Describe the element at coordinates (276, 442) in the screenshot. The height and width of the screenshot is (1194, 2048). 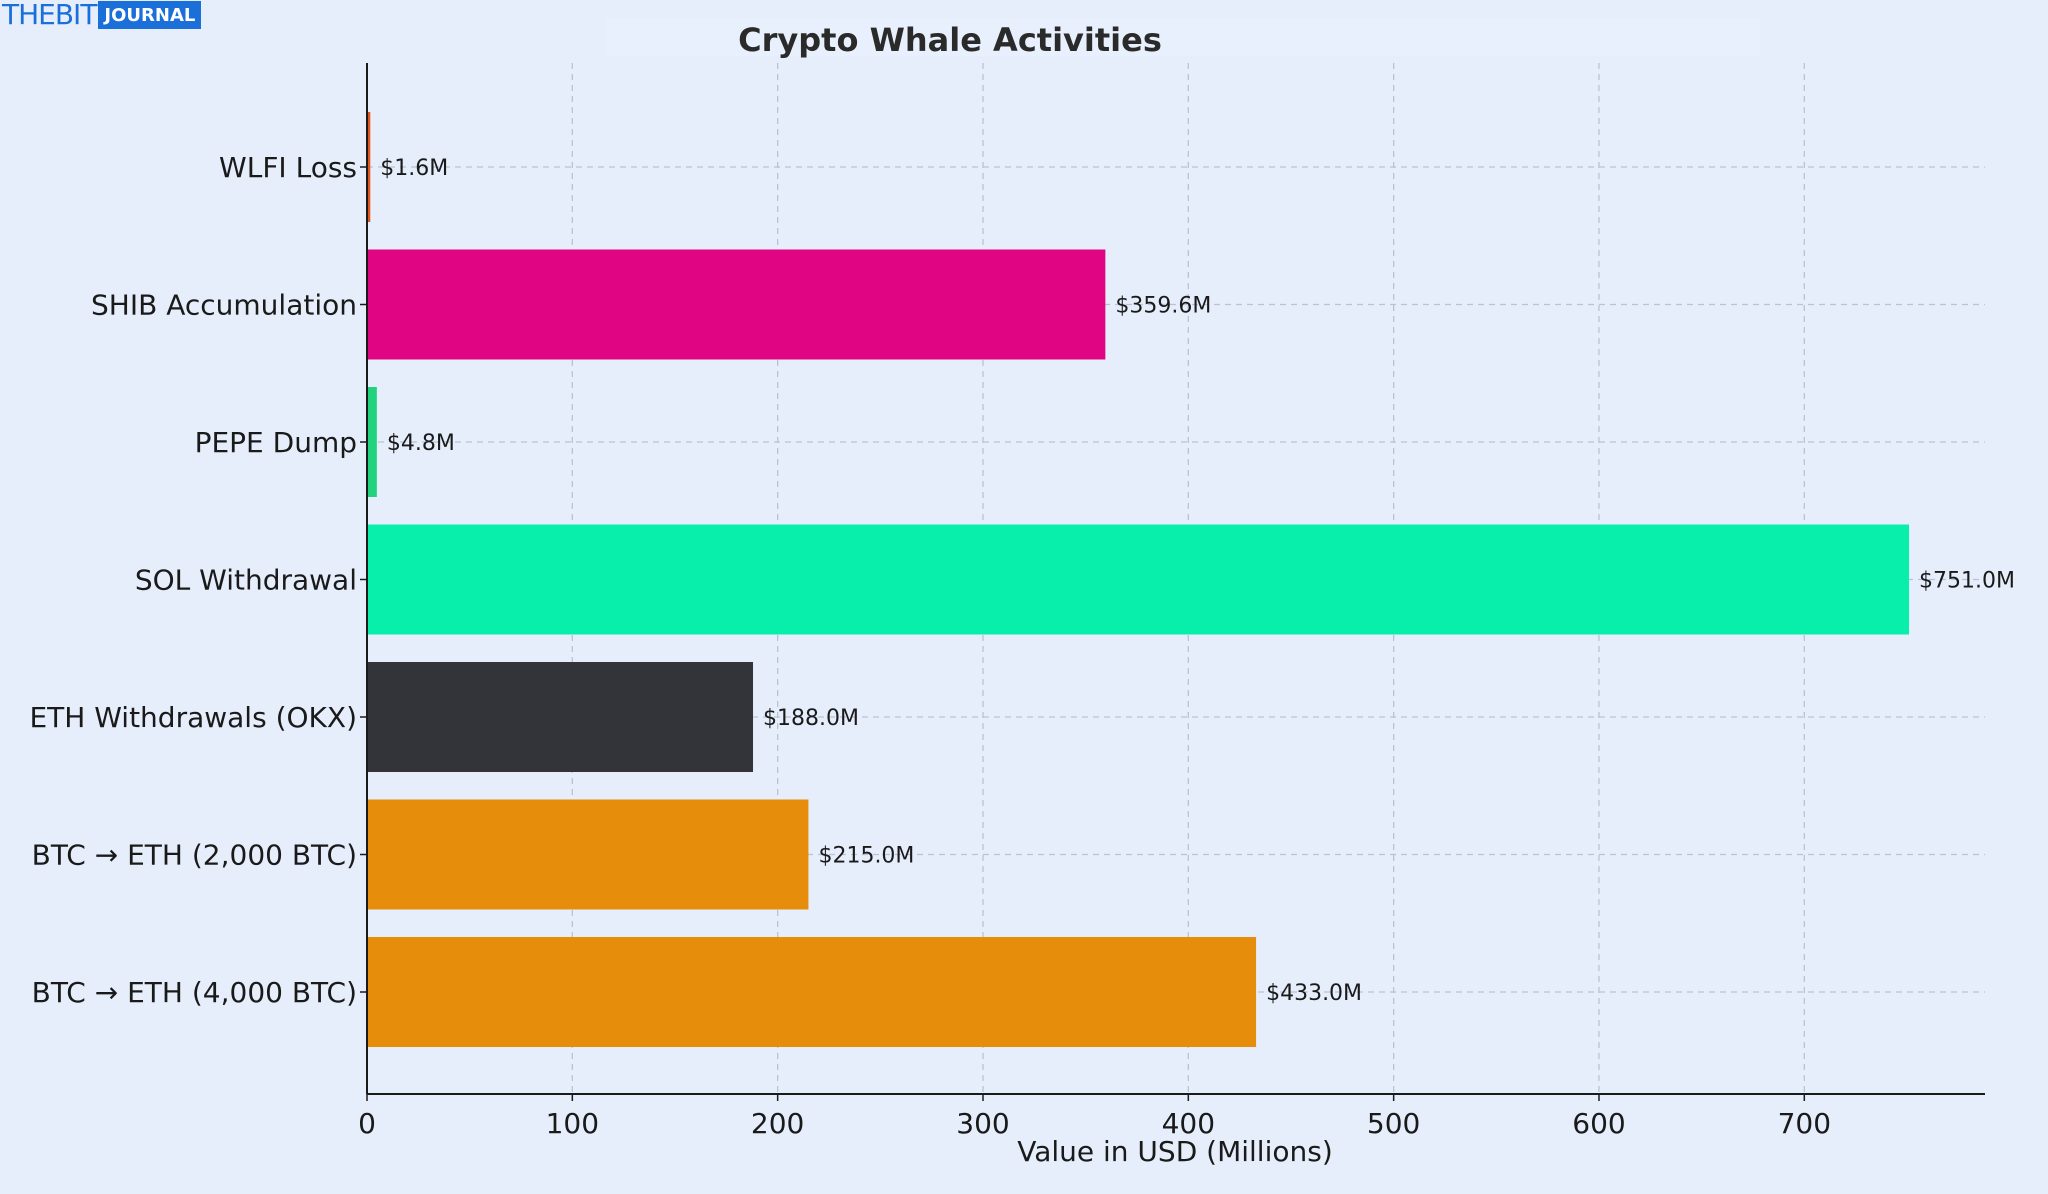
I see `category-label: PEPE Dump` at that location.